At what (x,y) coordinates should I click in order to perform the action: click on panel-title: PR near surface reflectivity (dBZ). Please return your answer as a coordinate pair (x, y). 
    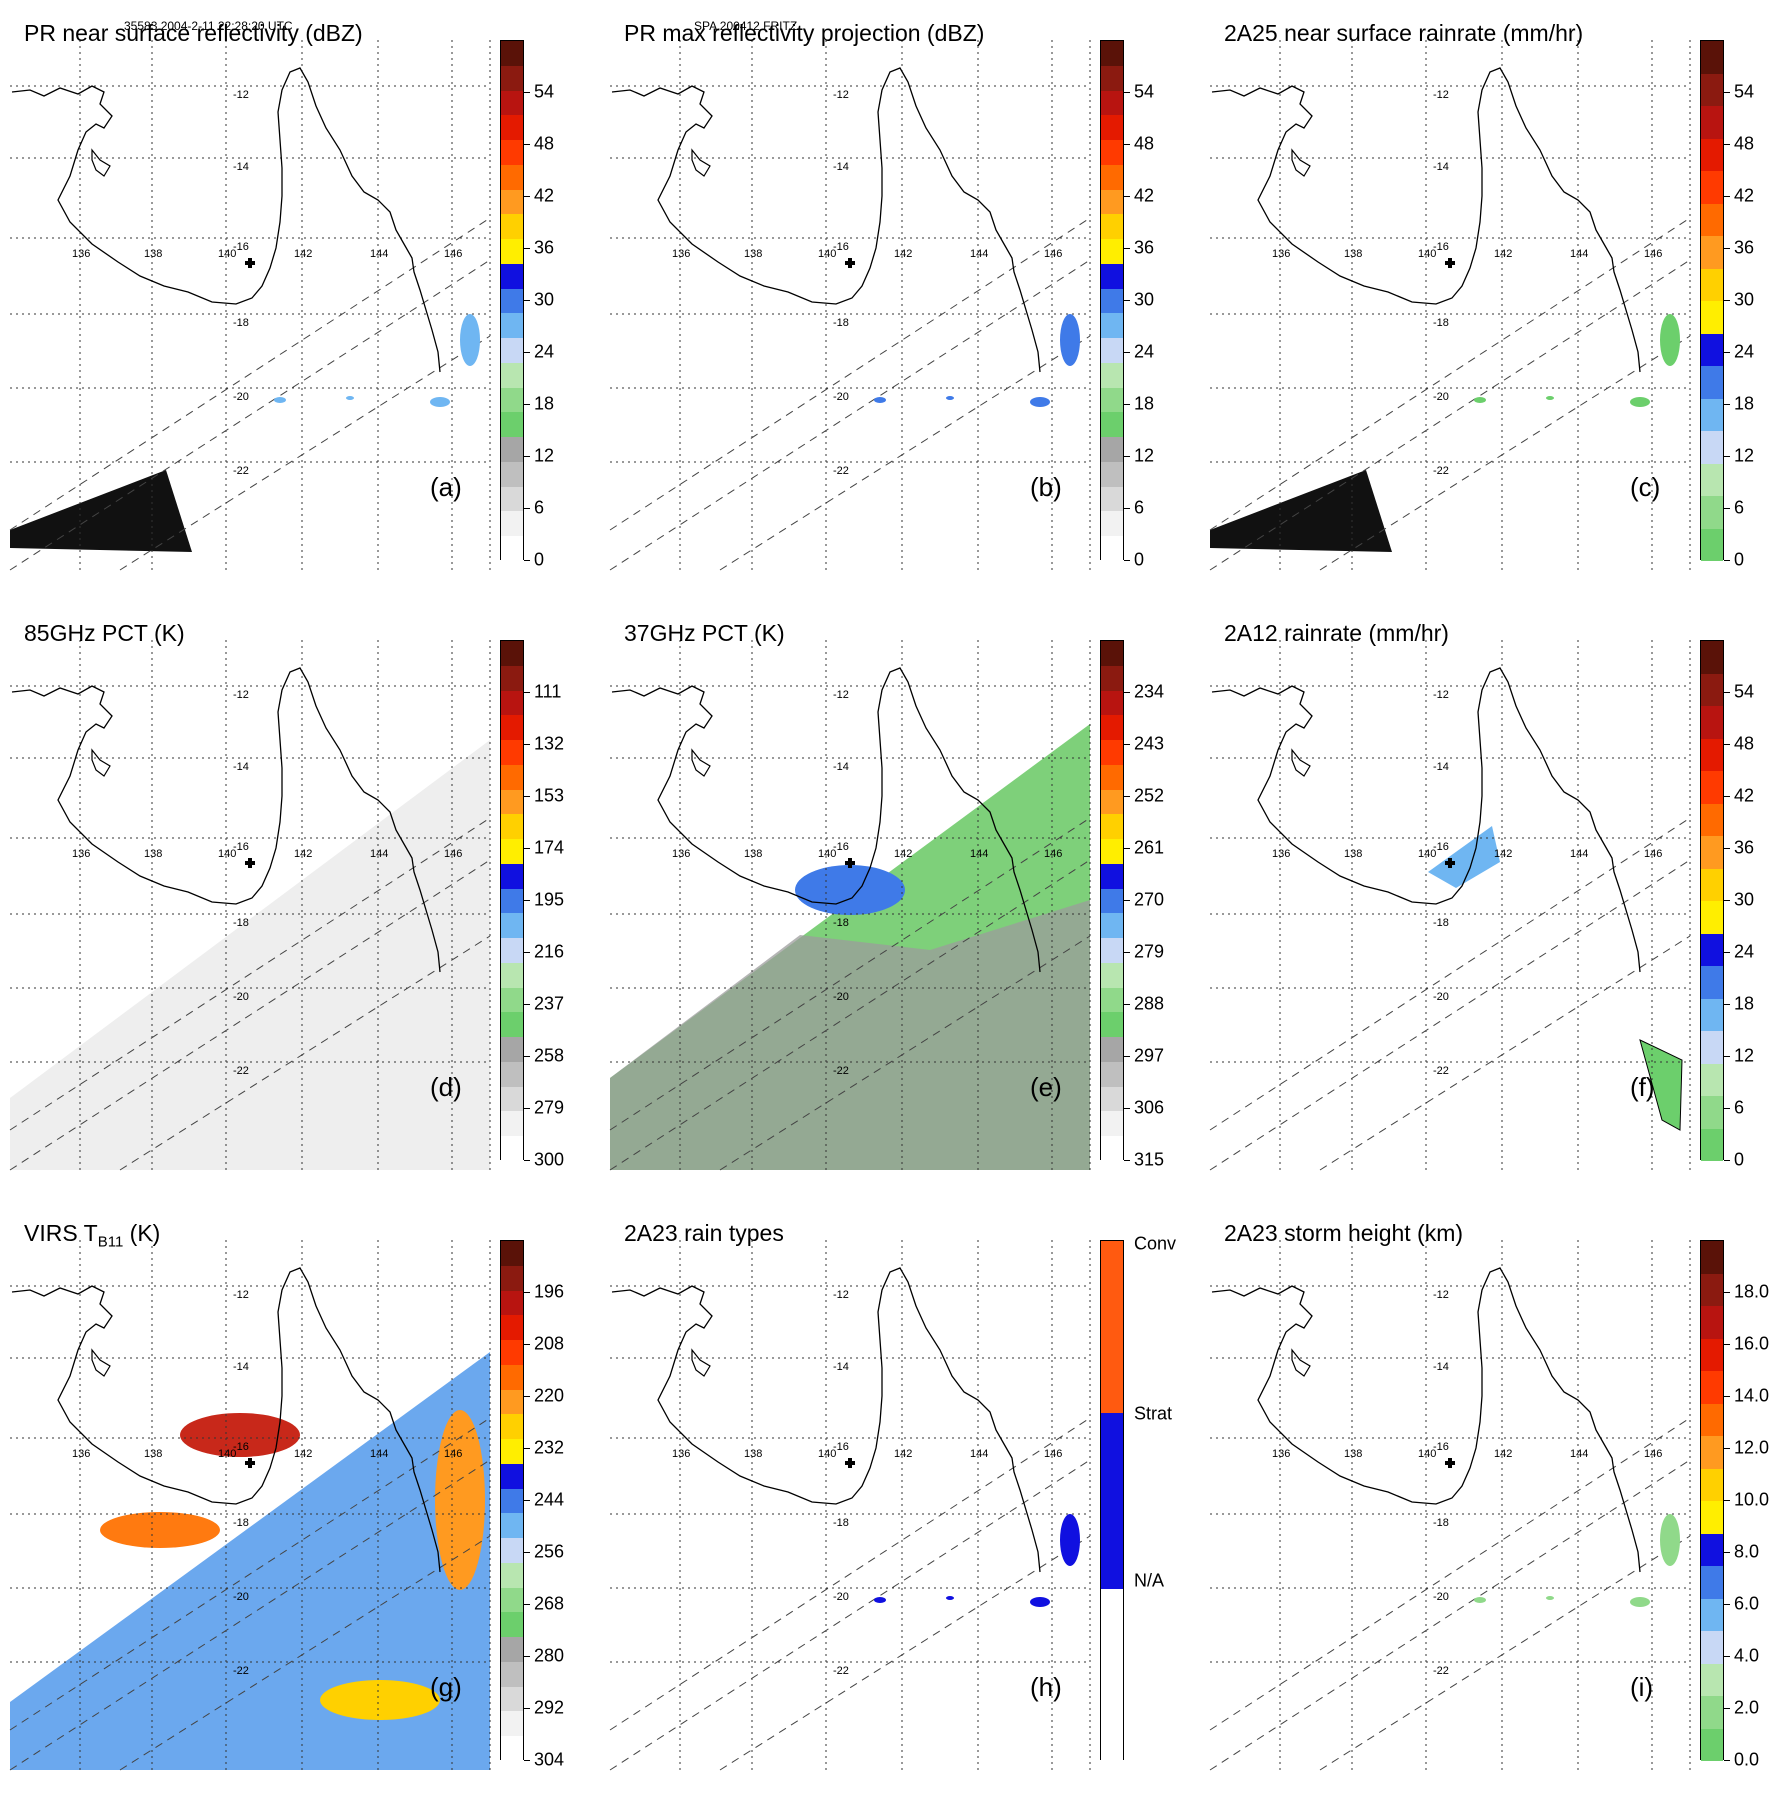
    Looking at the image, I should click on (193, 33).